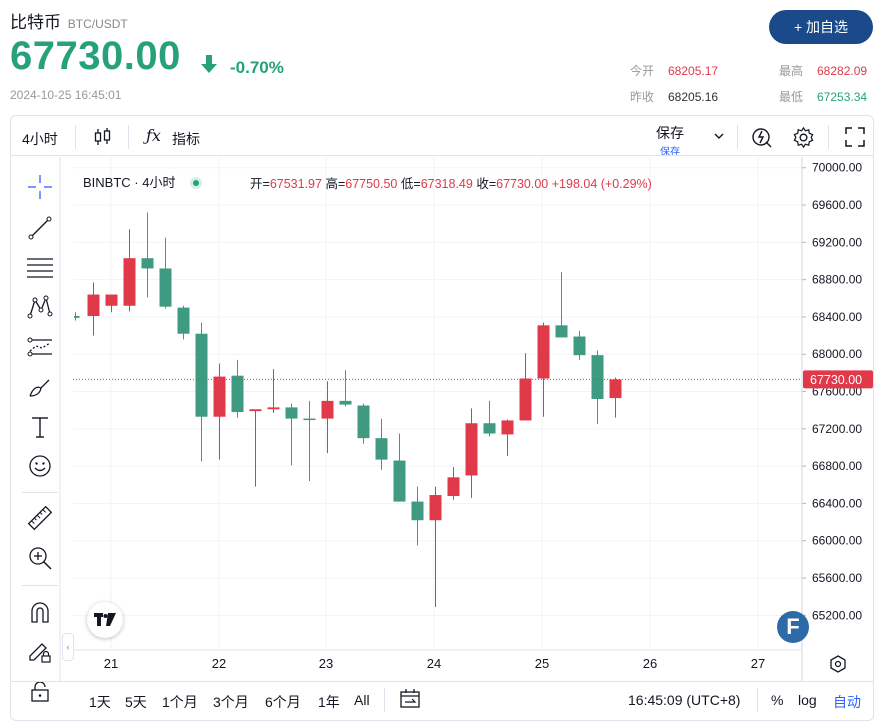 The width and height of the screenshot is (886, 728). I want to click on alert-icon, so click(762, 137).